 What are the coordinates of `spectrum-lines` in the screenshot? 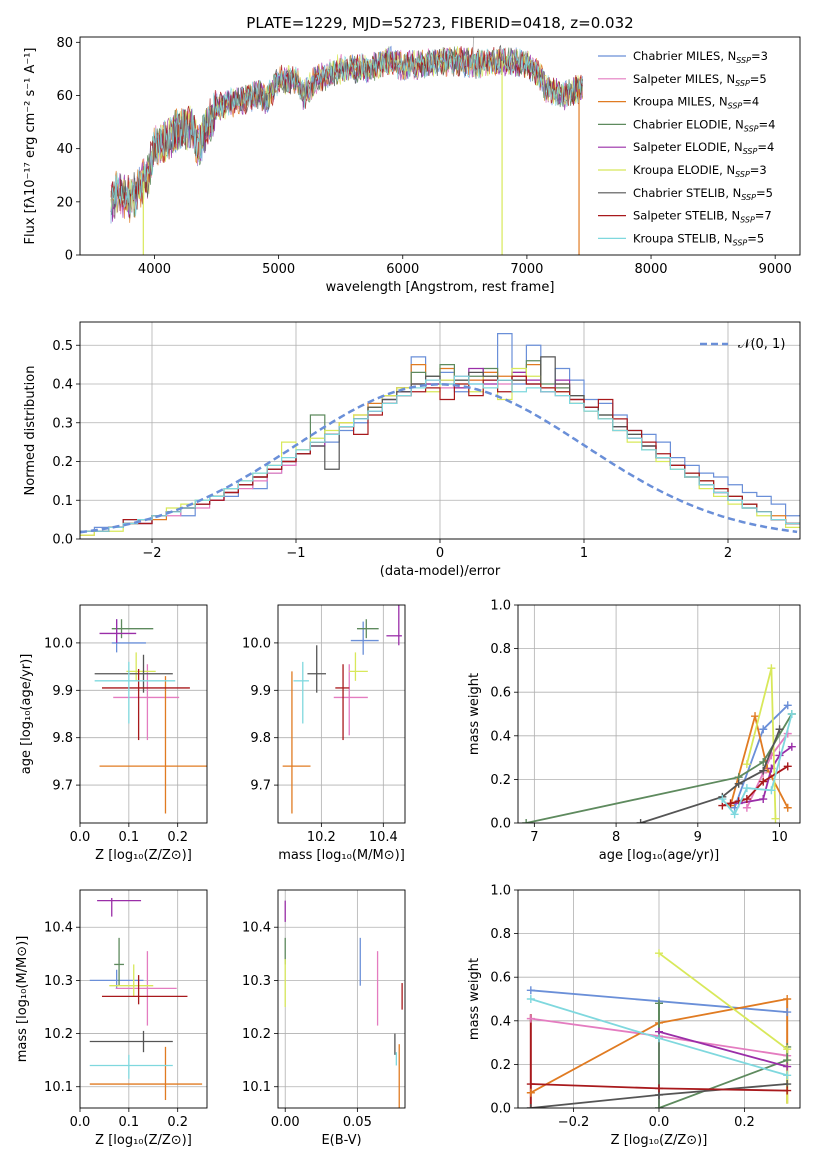 It's located at (346, 146).